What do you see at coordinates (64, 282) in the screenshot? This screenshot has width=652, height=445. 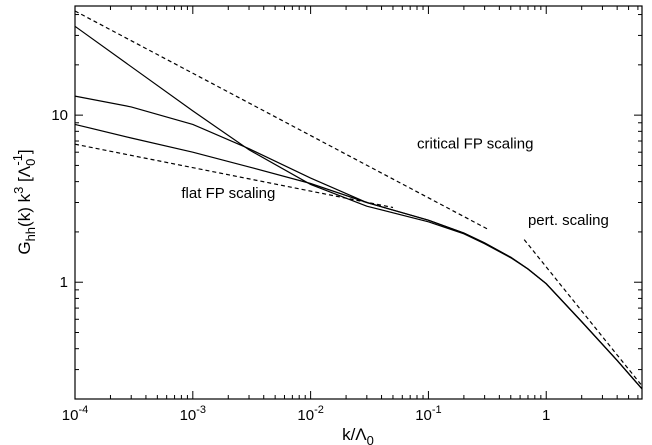 I see `y-tick-label: 1` at bounding box center [64, 282].